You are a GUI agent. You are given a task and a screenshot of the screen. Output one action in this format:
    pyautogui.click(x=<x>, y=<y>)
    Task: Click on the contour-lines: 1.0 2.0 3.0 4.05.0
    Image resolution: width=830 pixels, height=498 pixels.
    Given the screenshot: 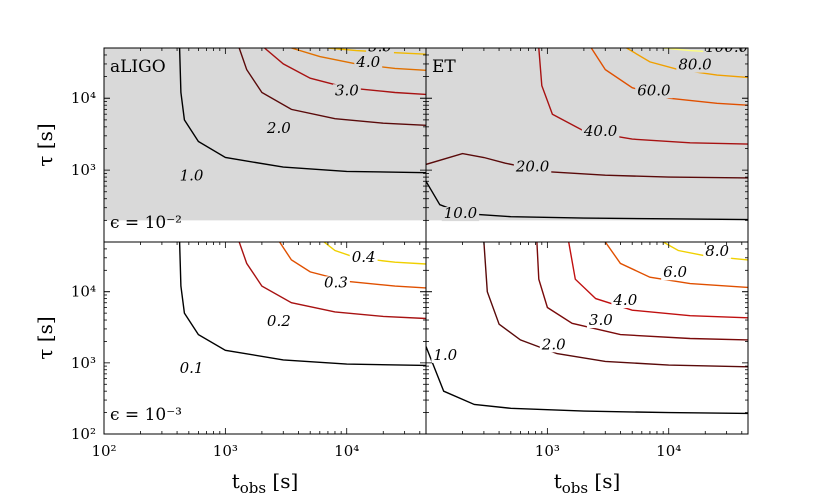 What is the action you would take?
    pyautogui.click(x=301, y=110)
    